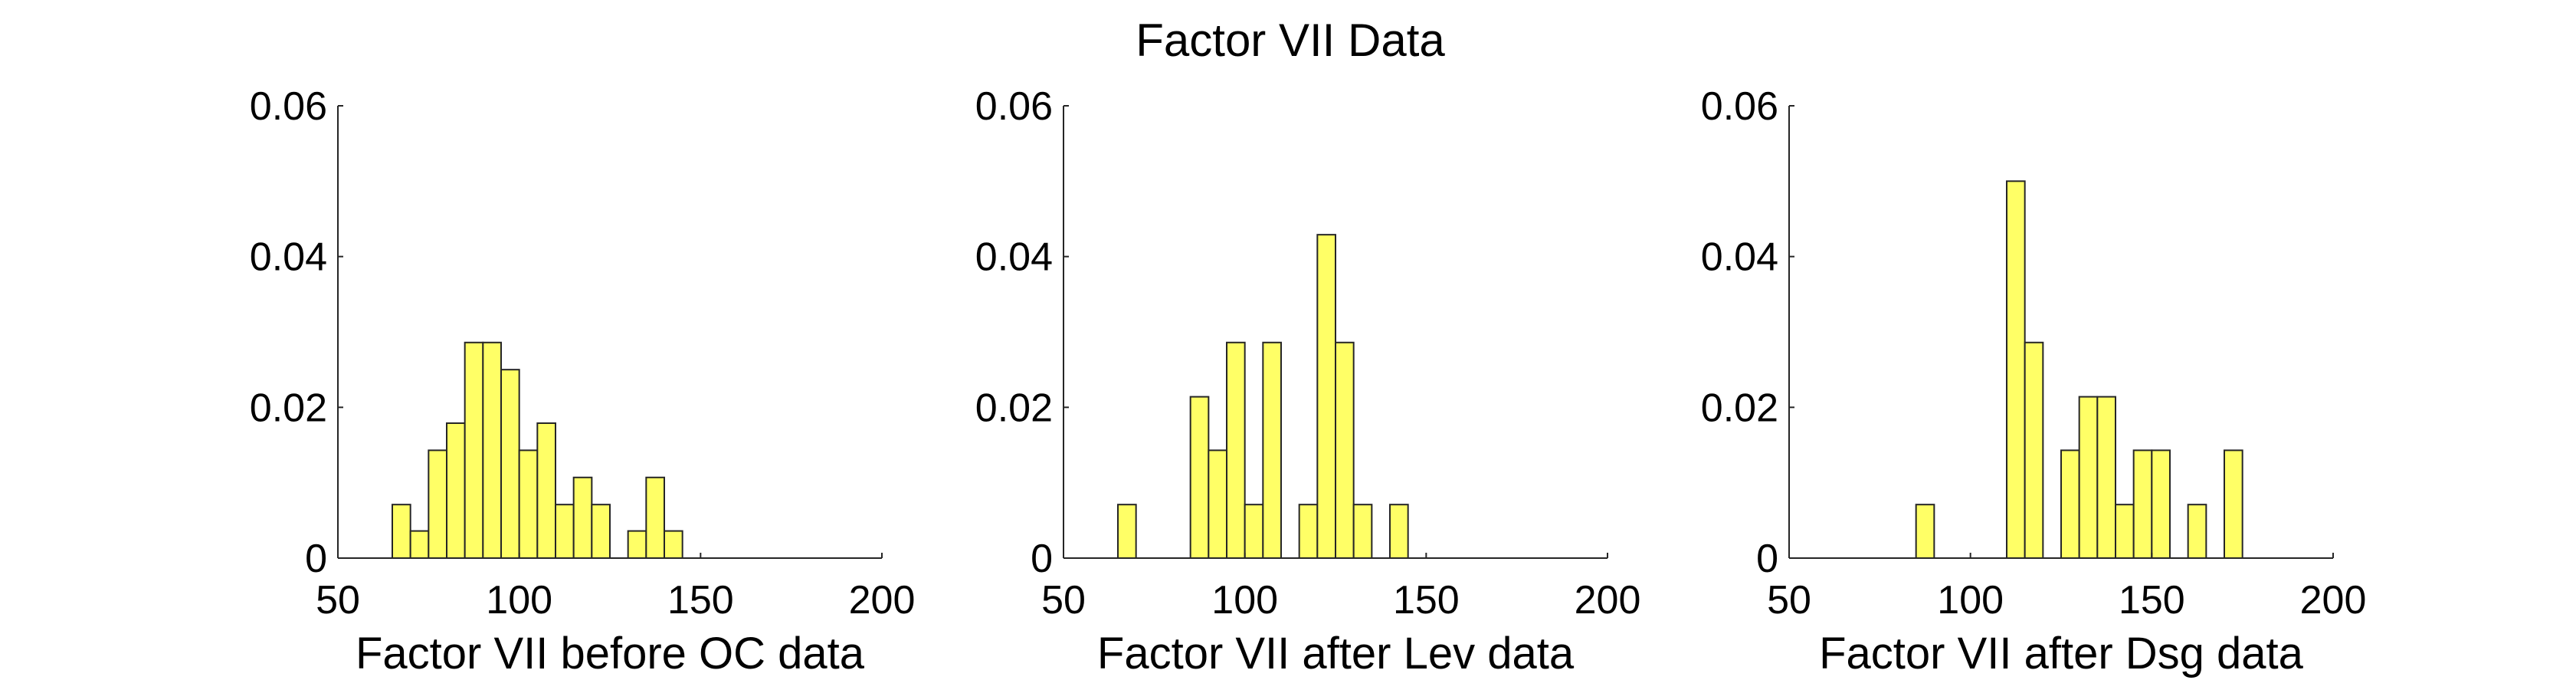  Describe the element at coordinates (610, 653) in the screenshot. I see `x-axis-label: Factor VII before OC data` at that location.